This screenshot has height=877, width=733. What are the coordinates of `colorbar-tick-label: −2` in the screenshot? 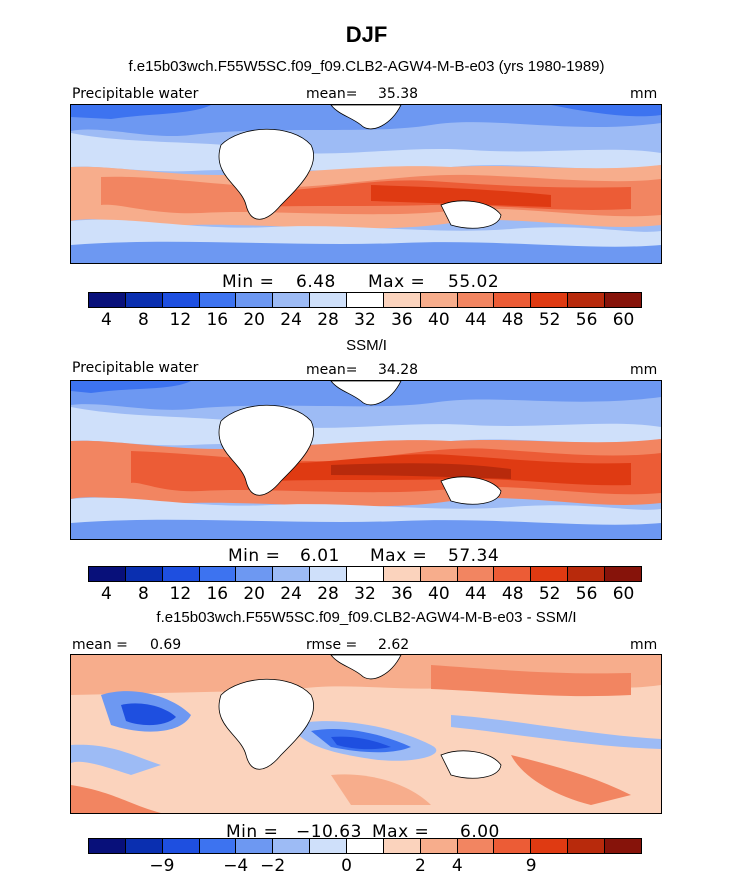 It's located at (273, 866).